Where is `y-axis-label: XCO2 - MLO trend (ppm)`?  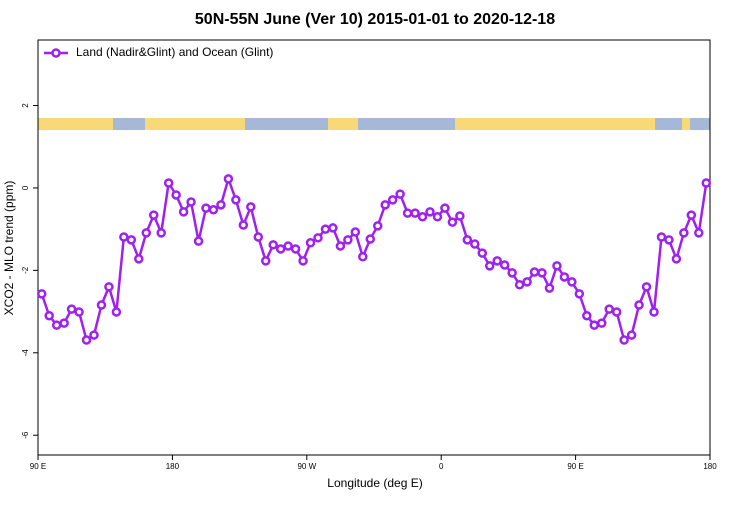 y-axis-label: XCO2 - MLO trend (ppm) is located at coordinates (9, 248).